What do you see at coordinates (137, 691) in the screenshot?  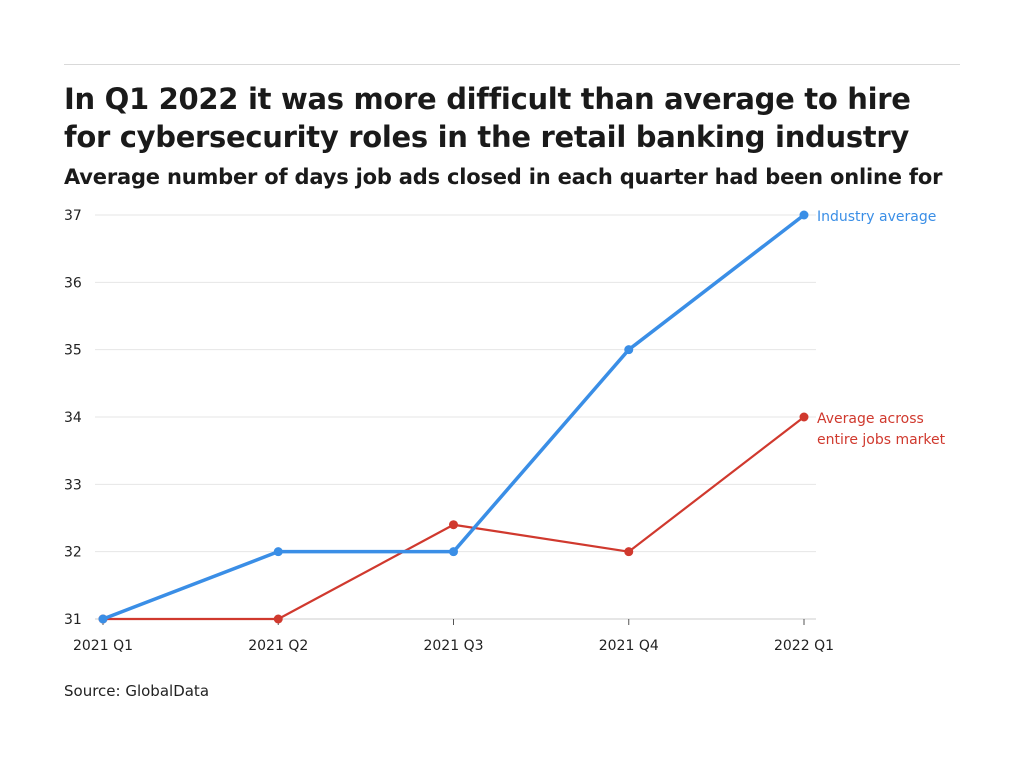 I see `source-note: Source: GlobalData` at bounding box center [137, 691].